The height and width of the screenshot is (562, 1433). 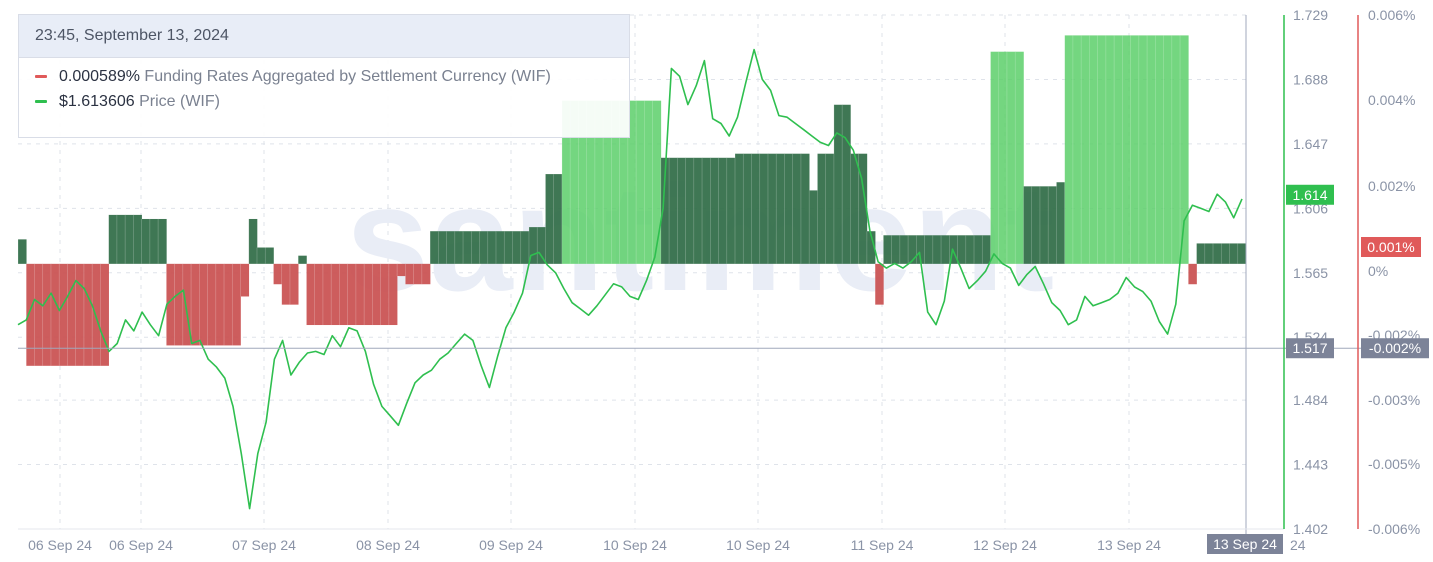 I want to click on crosshair-rate-badge: -0.002%, so click(x=1395, y=348).